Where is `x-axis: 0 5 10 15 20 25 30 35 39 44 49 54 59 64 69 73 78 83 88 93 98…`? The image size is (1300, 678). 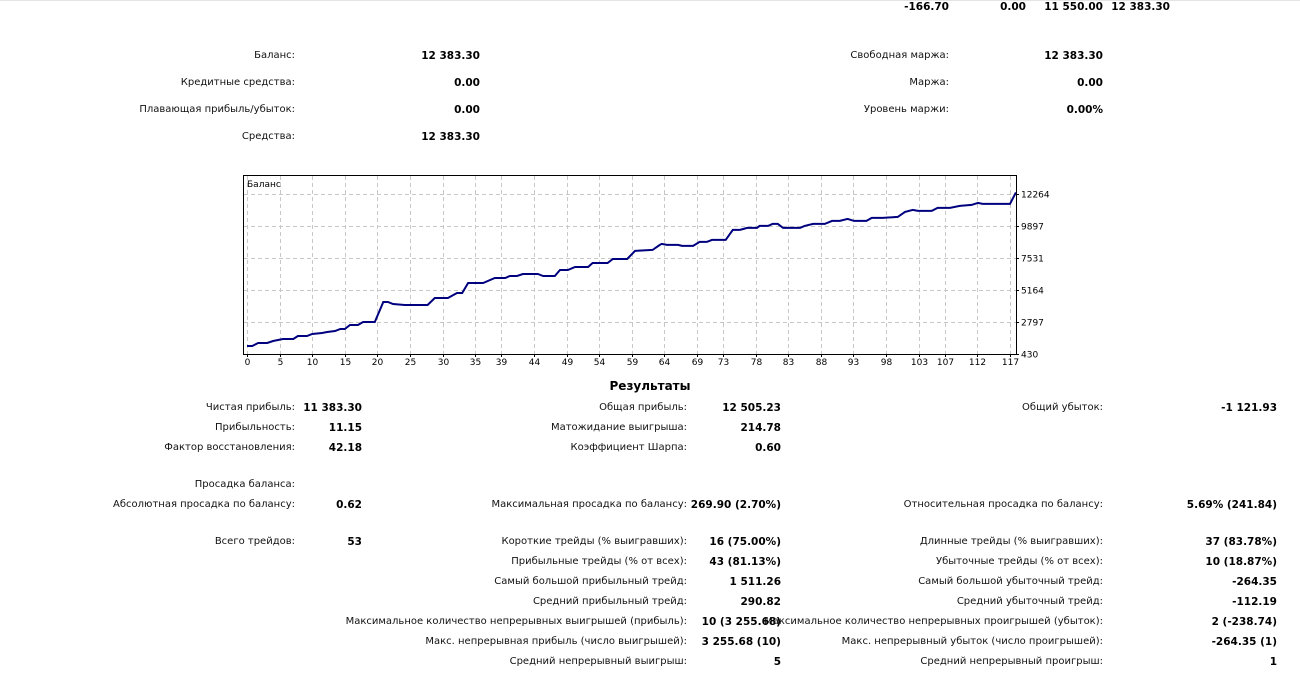 x-axis: 0 5 10 15 20 25 30 35 39 44 49 54 59 64 69 73 78 83 88 93 98… is located at coordinates (632, 361).